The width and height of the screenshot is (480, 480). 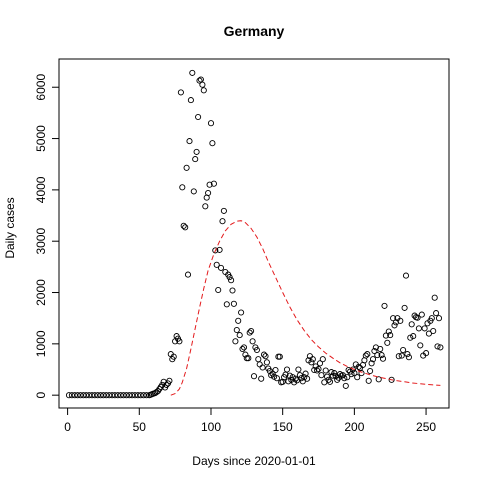 I want to click on y-axis-label: Daily cases, so click(x=10, y=227).